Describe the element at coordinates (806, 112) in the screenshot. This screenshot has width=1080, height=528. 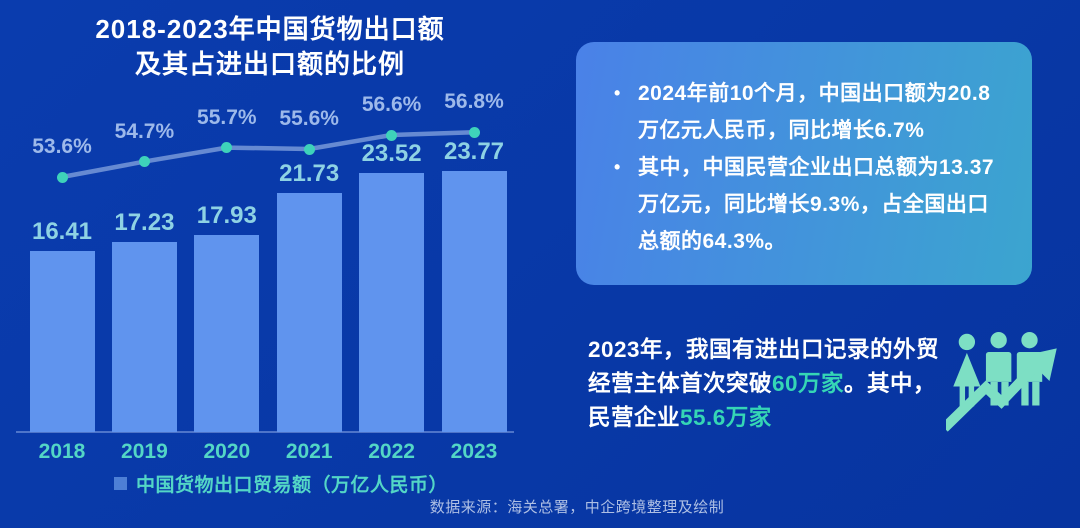
I see `info-bullet-1: 2024年前10个月，中国出口额为20.8万亿元人民币，同比增长6.7%` at that location.